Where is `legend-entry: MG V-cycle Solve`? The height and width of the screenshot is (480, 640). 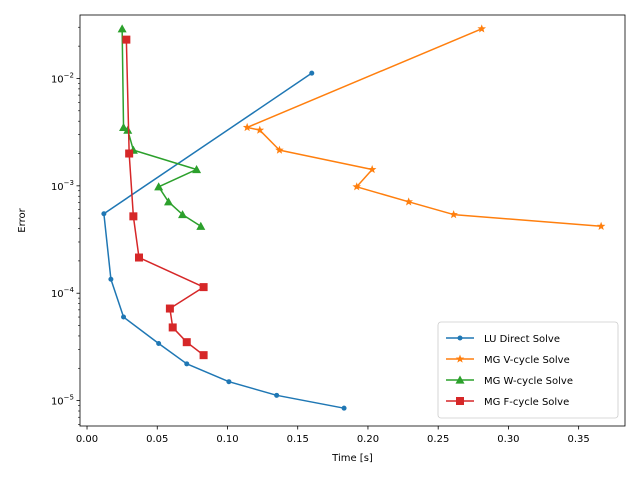 legend-entry: MG V-cycle Solve is located at coordinates (508, 360).